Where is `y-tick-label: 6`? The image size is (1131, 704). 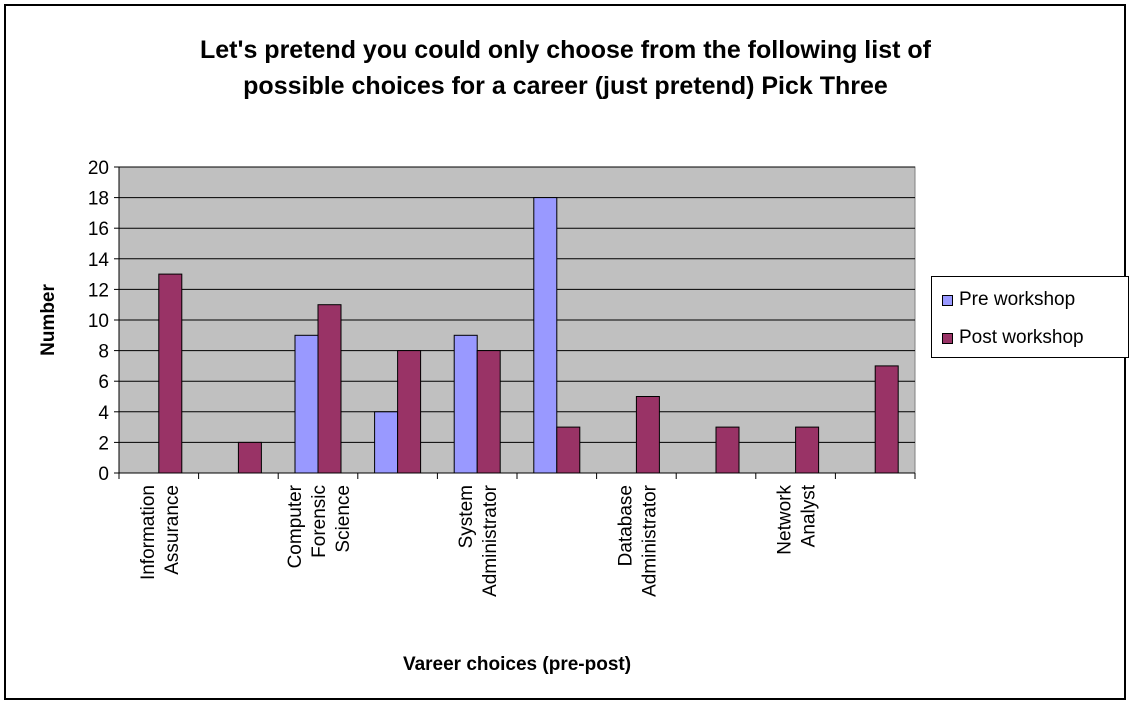
y-tick-label: 6 is located at coordinates (103, 382).